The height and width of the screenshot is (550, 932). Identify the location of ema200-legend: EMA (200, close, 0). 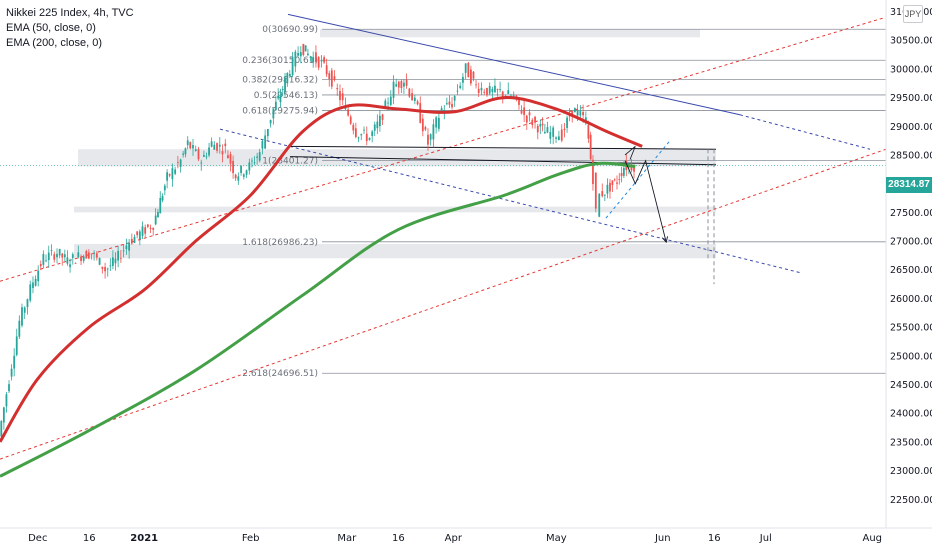
(54, 43).